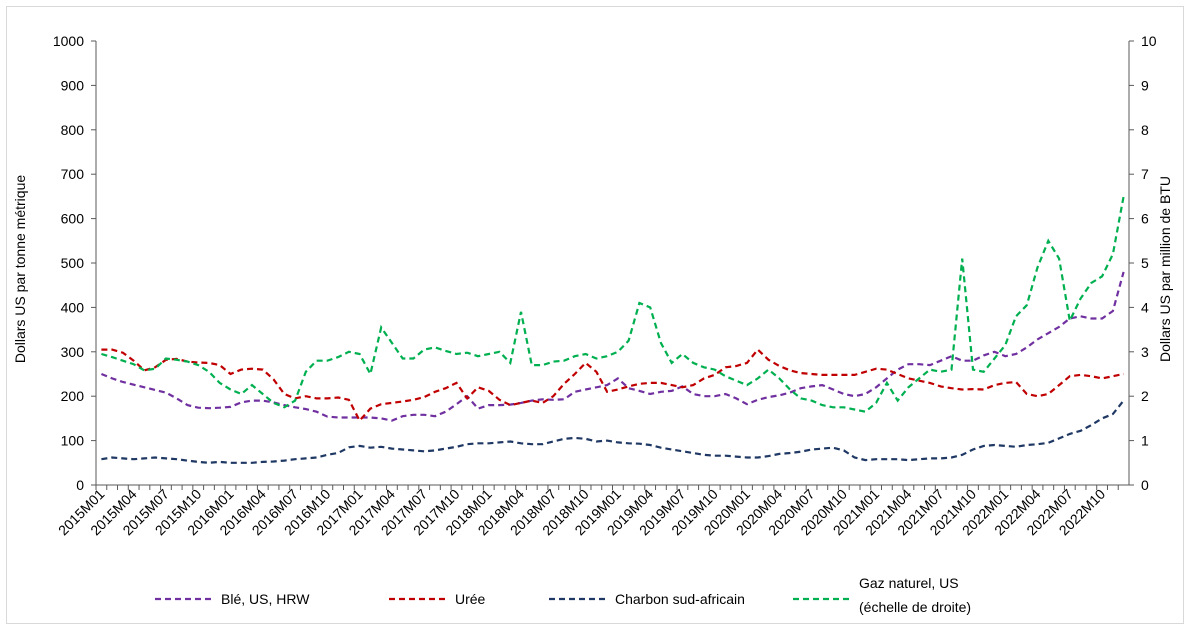 This screenshot has width=1190, height=630. I want to click on y-tick-label-left: 500, so click(73, 263).